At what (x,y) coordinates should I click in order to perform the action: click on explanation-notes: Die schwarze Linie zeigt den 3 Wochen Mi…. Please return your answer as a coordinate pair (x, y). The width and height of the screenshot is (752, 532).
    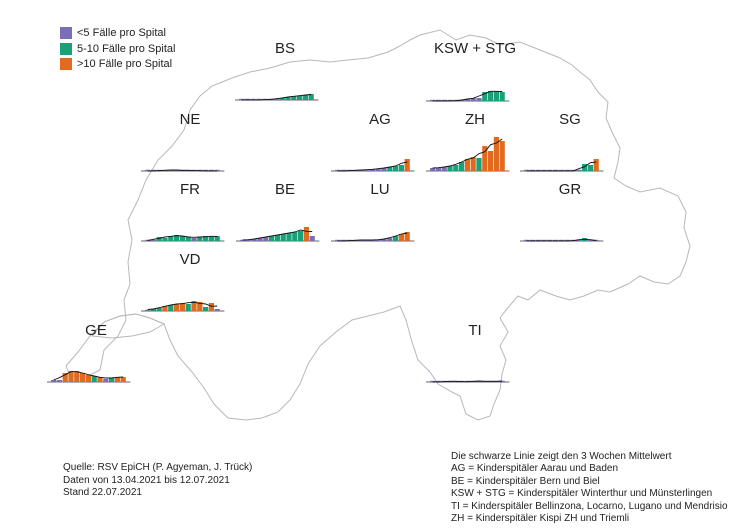
    Looking at the image, I should click on (589, 488).